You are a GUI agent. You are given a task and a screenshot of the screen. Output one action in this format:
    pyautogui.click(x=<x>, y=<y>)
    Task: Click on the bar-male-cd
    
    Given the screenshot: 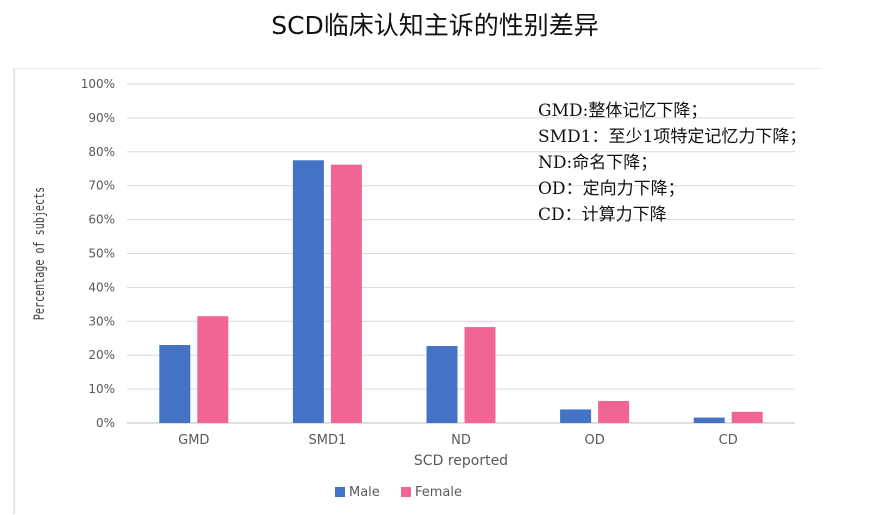 What is the action you would take?
    pyautogui.click(x=709, y=420)
    